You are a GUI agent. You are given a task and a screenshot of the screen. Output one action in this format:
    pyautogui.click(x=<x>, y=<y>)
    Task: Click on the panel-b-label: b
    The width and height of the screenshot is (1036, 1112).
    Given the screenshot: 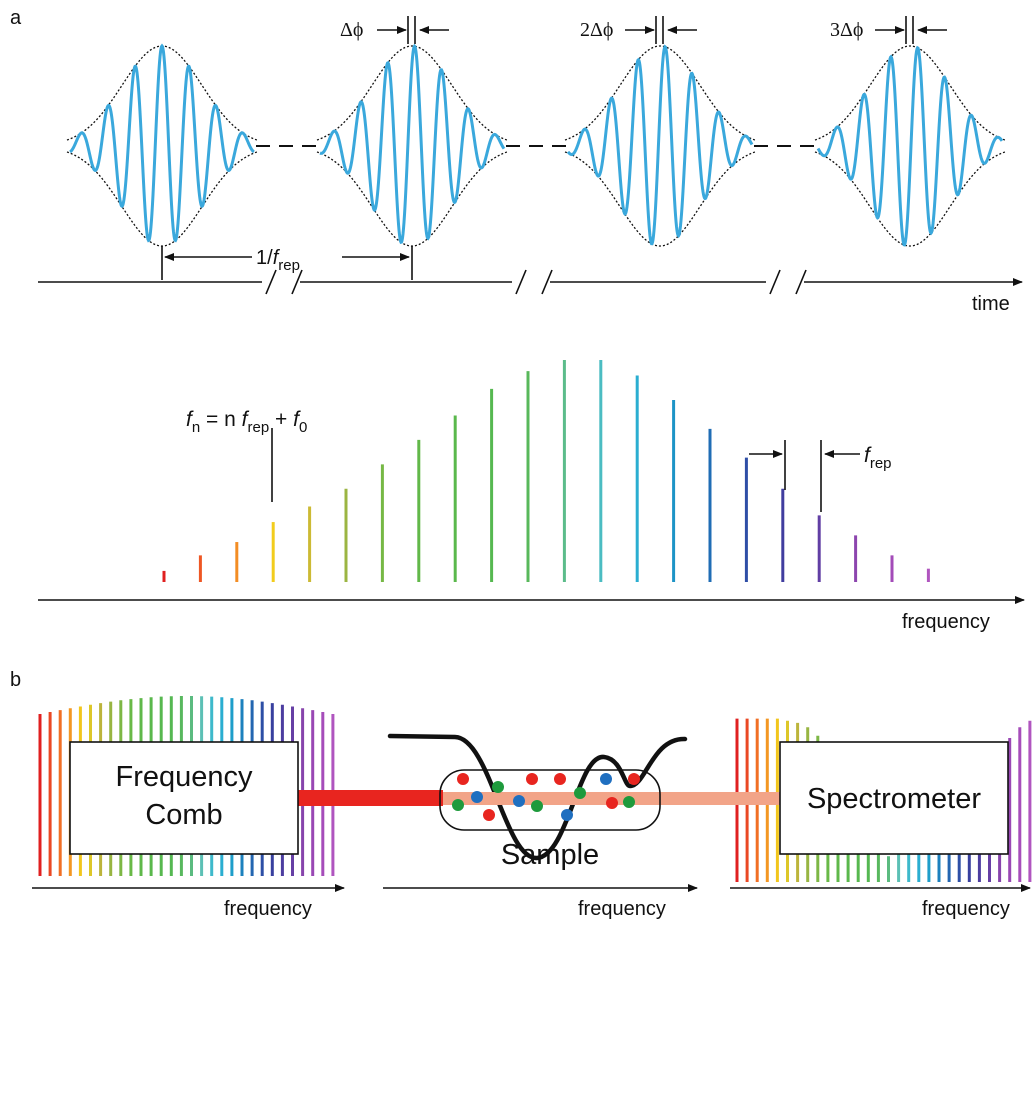 What is the action you would take?
    pyautogui.click(x=15, y=680)
    